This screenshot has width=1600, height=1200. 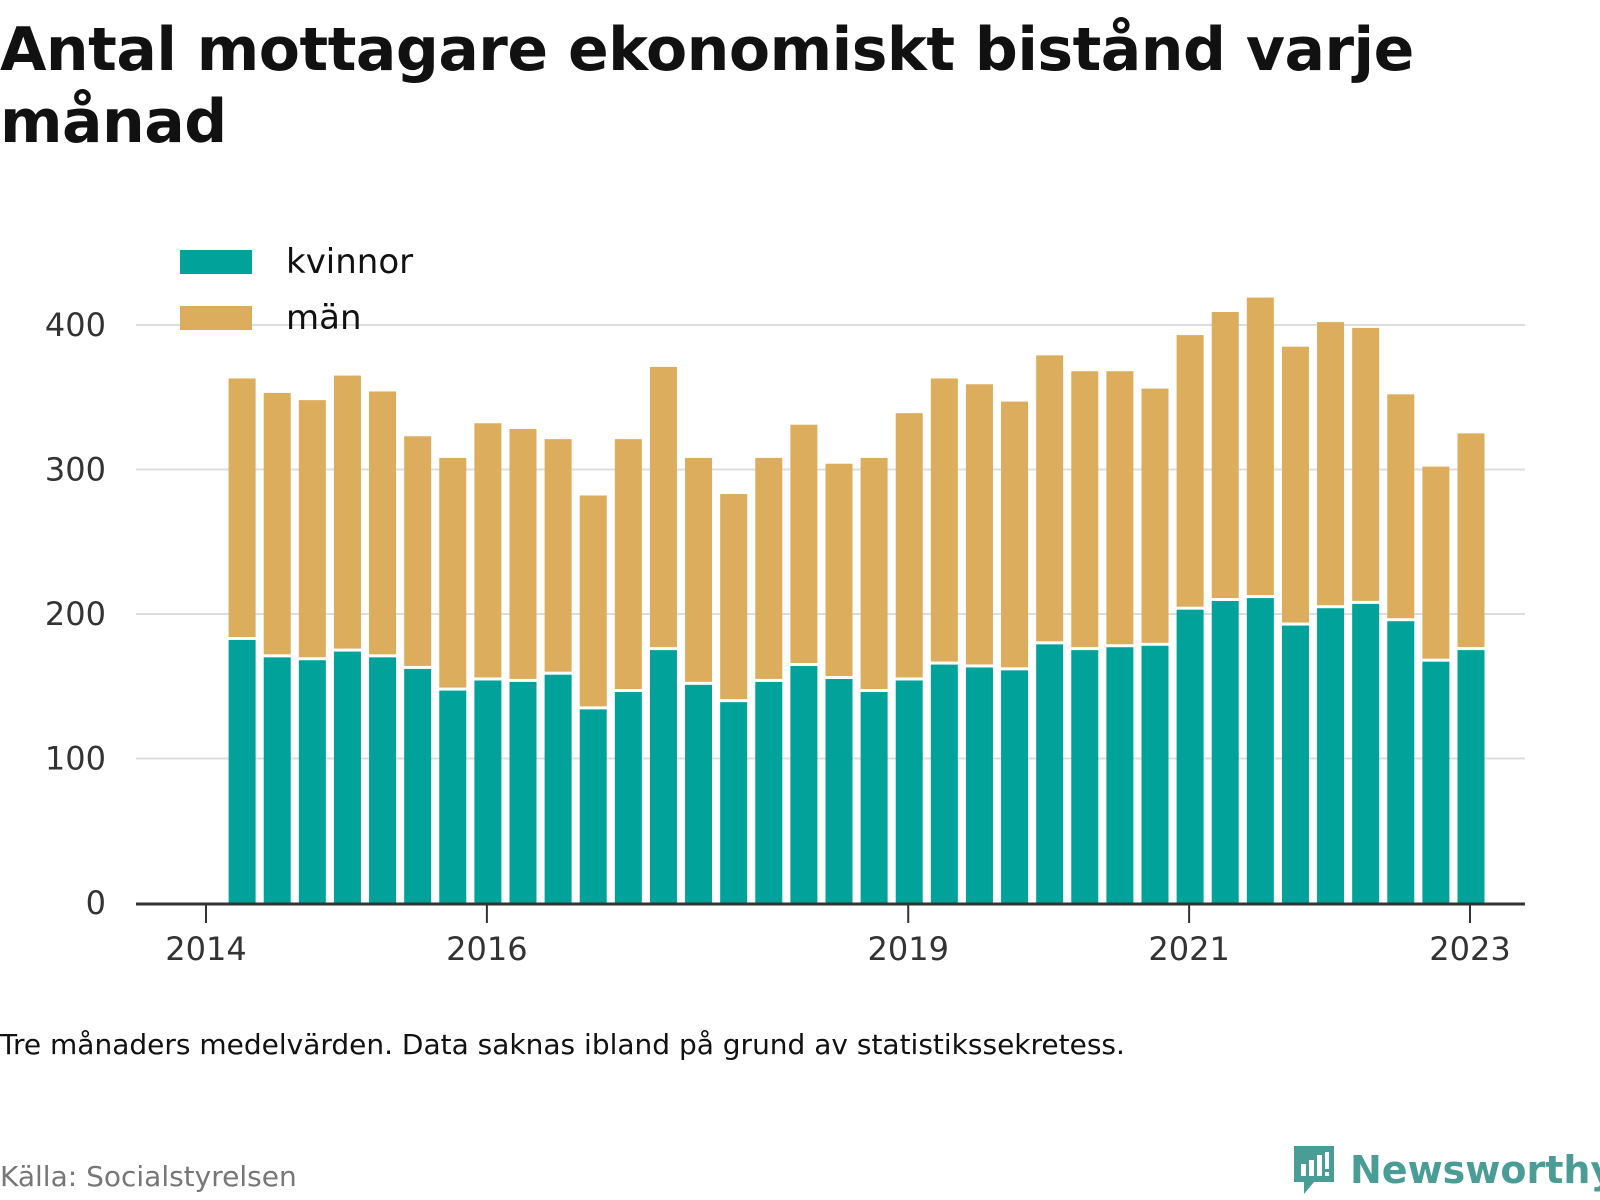 I want to click on x-tick-label: 2019, so click(x=908, y=949).